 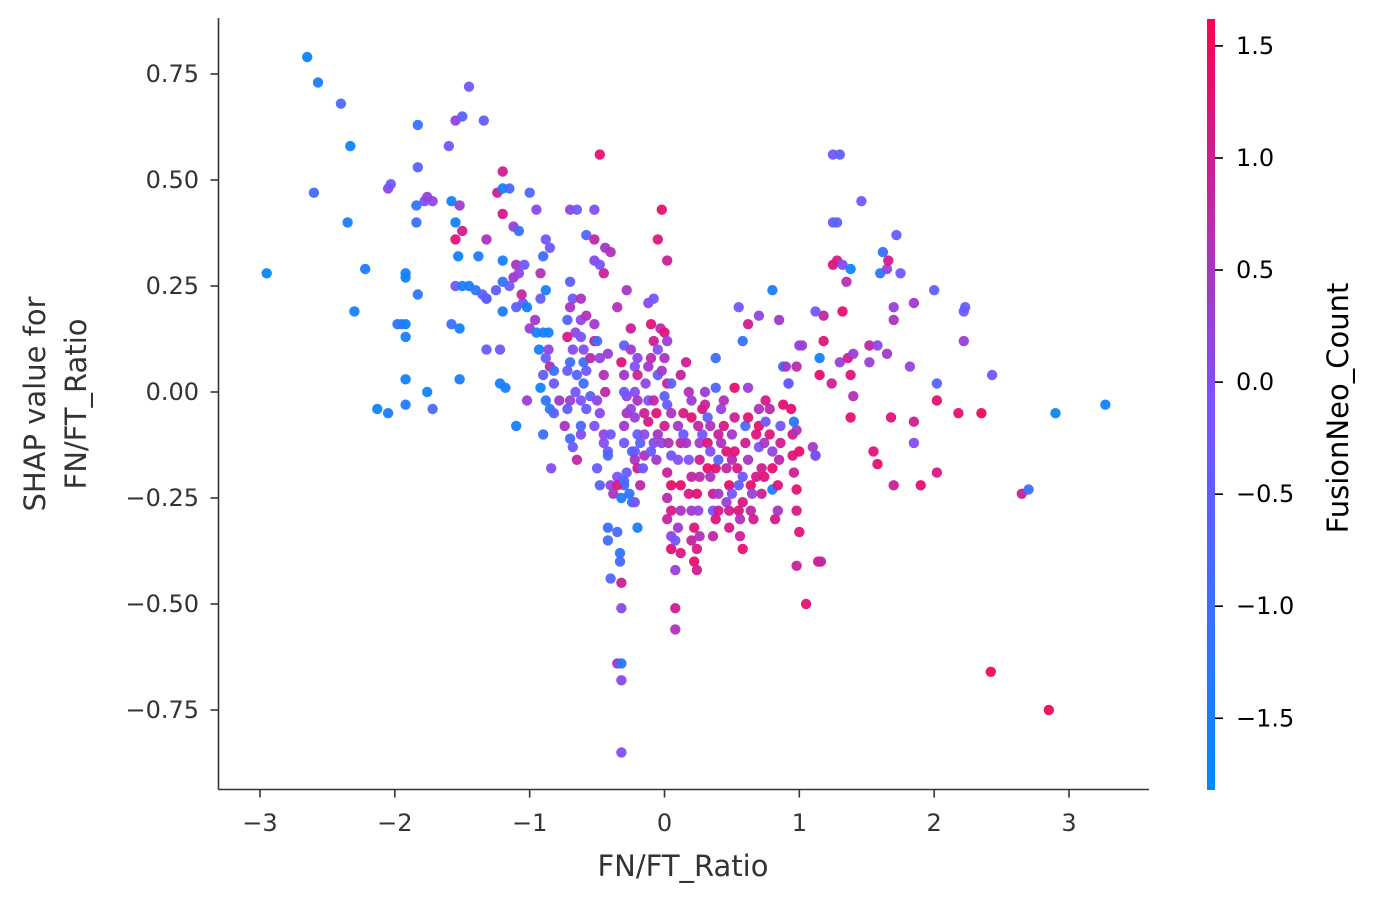 What do you see at coordinates (1265, 494) in the screenshot?
I see `colorbar-tick-label: −0.5` at bounding box center [1265, 494].